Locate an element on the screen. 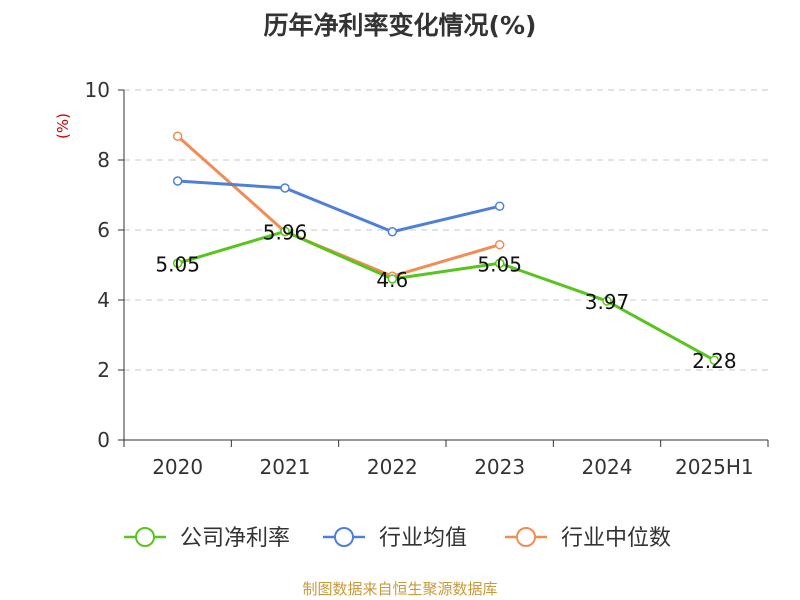 The width and height of the screenshot is (800, 600). data-label: 2.28 is located at coordinates (714, 361).